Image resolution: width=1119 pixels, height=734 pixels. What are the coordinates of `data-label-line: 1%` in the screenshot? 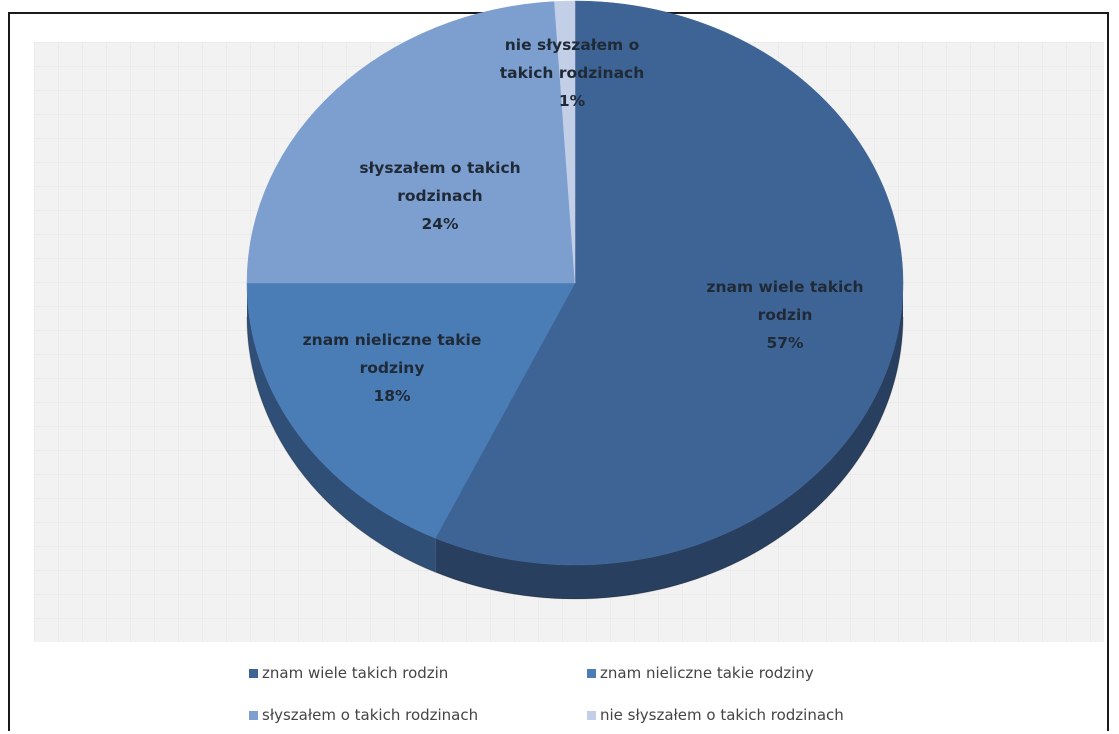 It's located at (572, 101).